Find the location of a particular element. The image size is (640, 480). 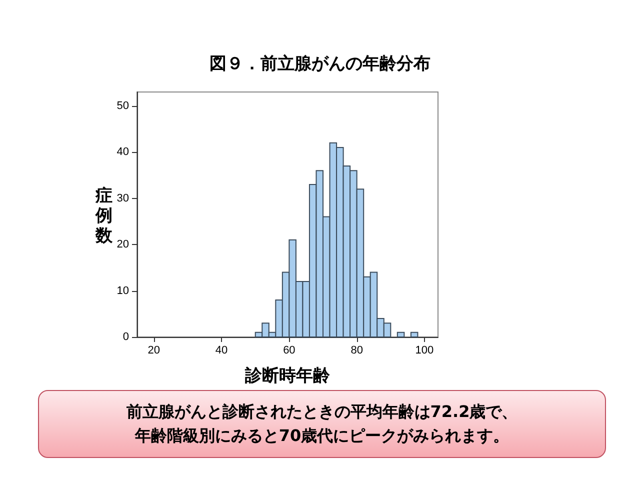

x-tick-label: 60 is located at coordinates (289, 350).